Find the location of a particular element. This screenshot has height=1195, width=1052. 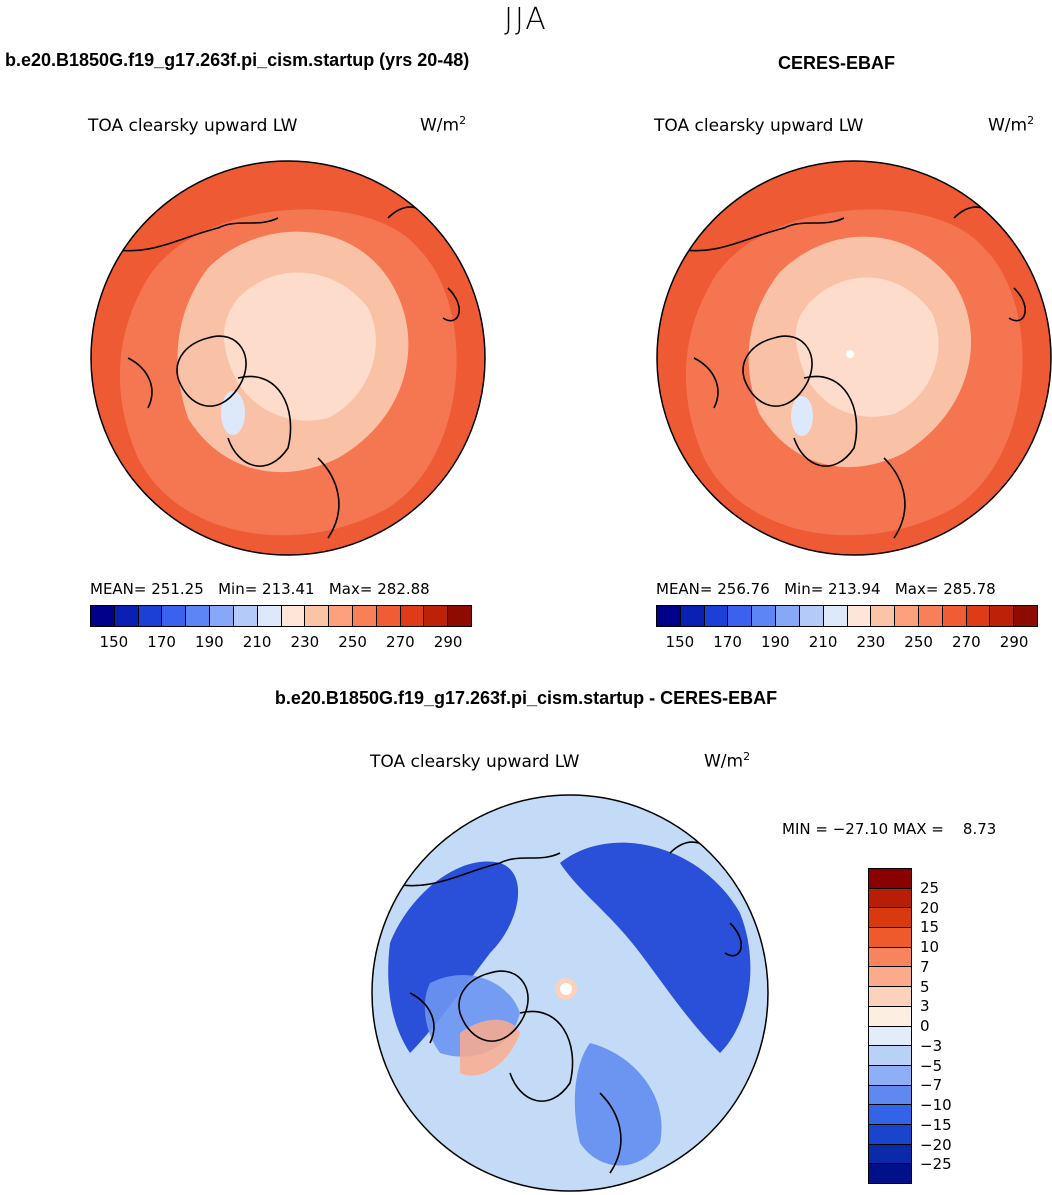

panel3-colorbar-ticks: 25 20 15 10 7 5 3 0 −3 −5 −7 −10 −15 −20 −25 is located at coordinates (950, 1026).